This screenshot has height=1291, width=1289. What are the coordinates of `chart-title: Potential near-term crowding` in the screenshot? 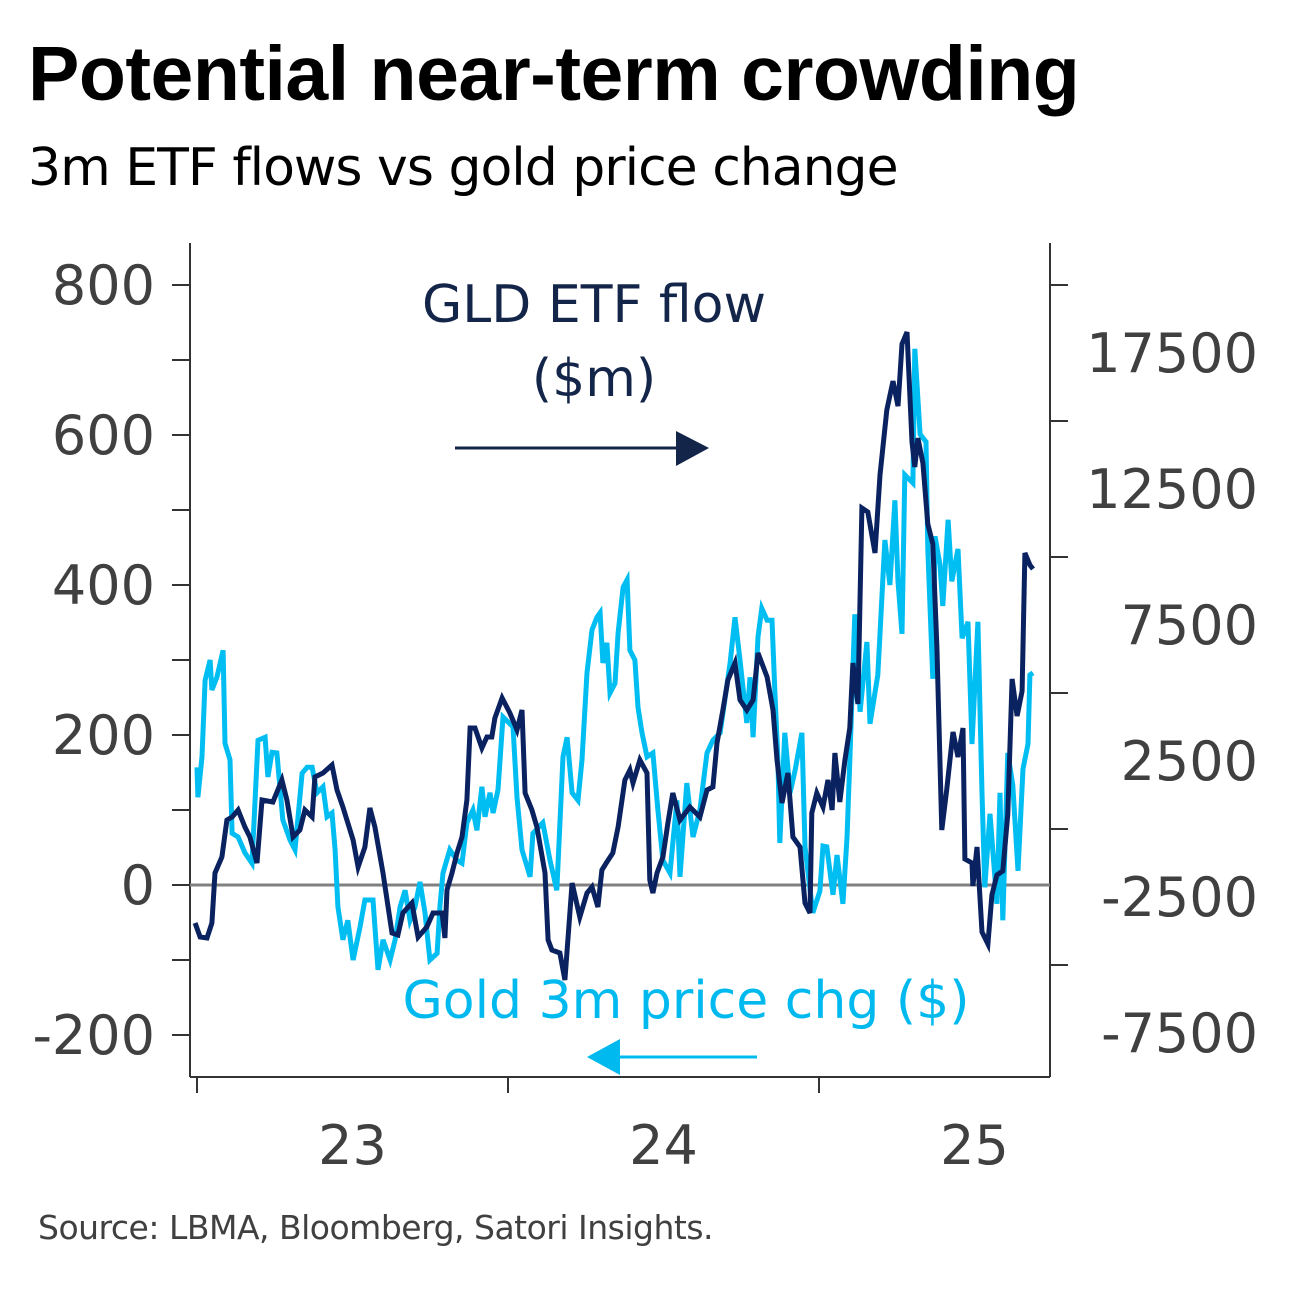 It's located at (554, 74).